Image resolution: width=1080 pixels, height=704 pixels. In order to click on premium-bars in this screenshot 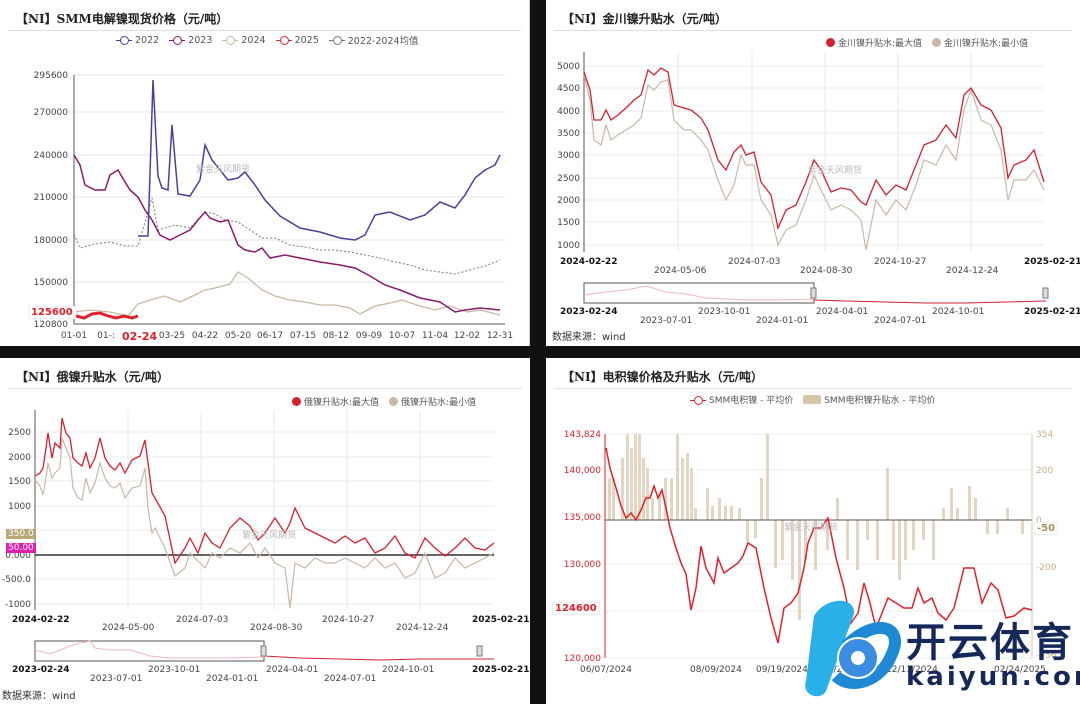, I will do `click(816, 527)`.